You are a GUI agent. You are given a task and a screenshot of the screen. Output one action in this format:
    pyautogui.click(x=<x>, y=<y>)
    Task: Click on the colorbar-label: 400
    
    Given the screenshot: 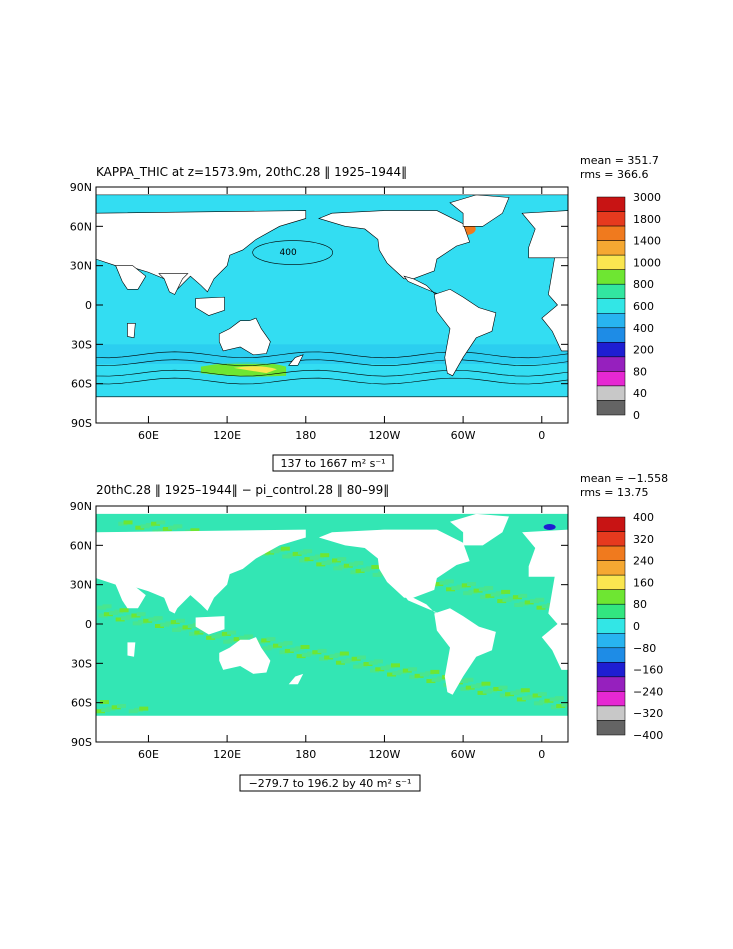 What is the action you would take?
    pyautogui.click(x=643, y=517)
    